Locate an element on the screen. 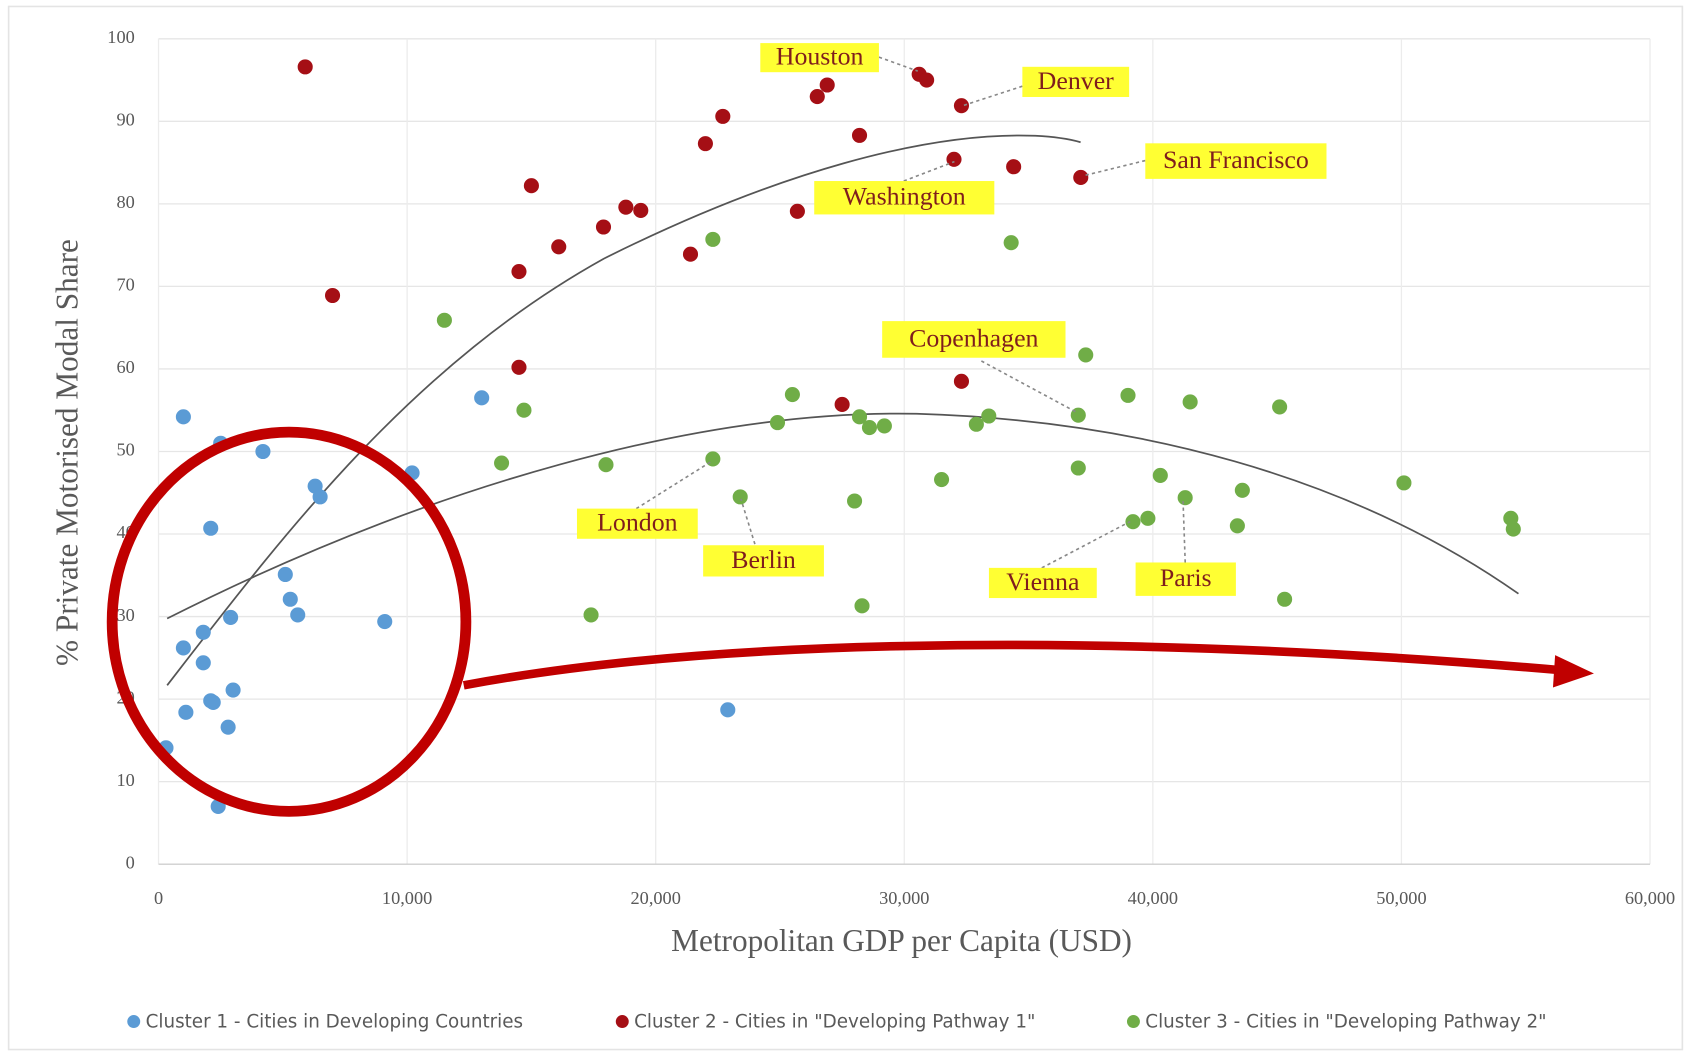 The image size is (1691, 1056). x-tick-label: 20,000 is located at coordinates (656, 898).